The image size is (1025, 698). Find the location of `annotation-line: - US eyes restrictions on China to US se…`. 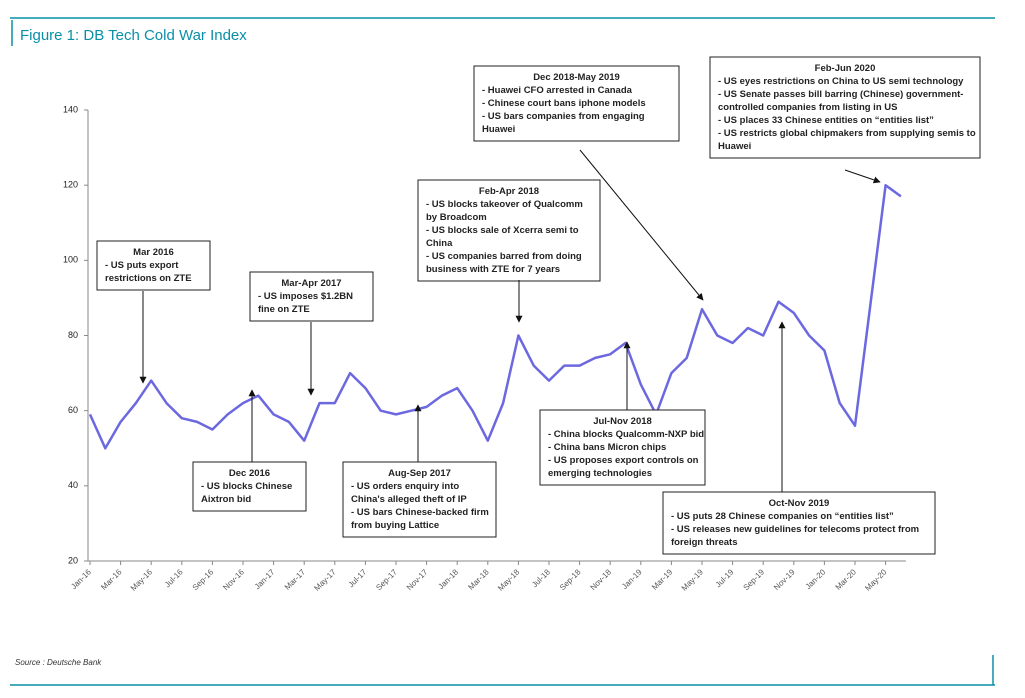

annotation-line: - US eyes restrictions on China to US se… is located at coordinates (841, 81).